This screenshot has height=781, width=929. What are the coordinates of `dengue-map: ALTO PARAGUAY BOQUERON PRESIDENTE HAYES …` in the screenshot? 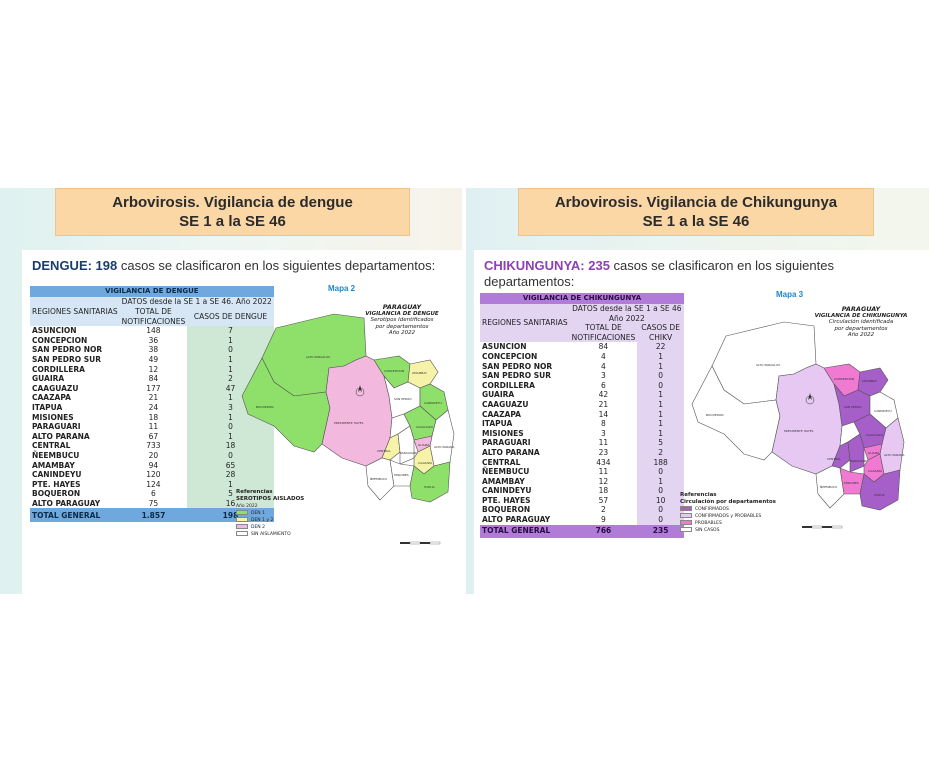 It's located at (348, 431).